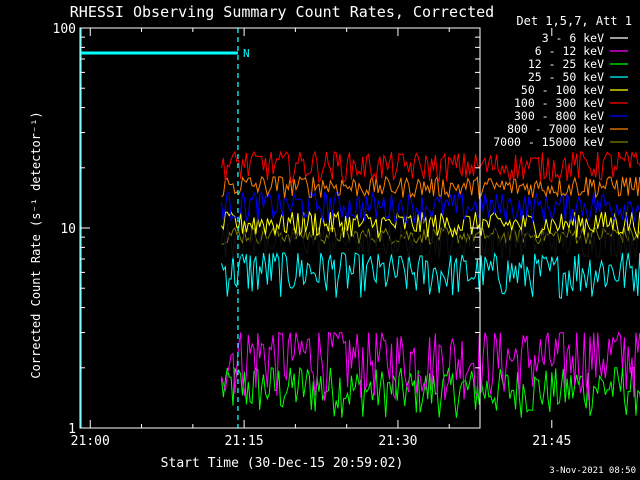 The height and width of the screenshot is (480, 640). Describe the element at coordinates (282, 463) in the screenshot. I see `x-axis-label: Start Time (30-Dec-15 20:59:02)` at that location.